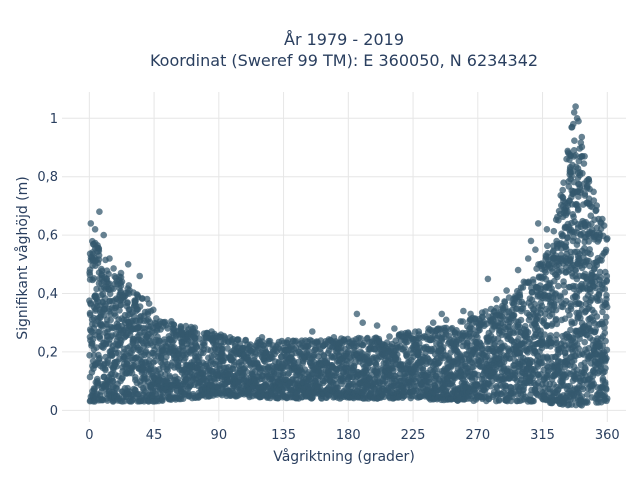 The width and height of the screenshot is (640, 480). I want to click on x-tick-label: 180, so click(348, 435).